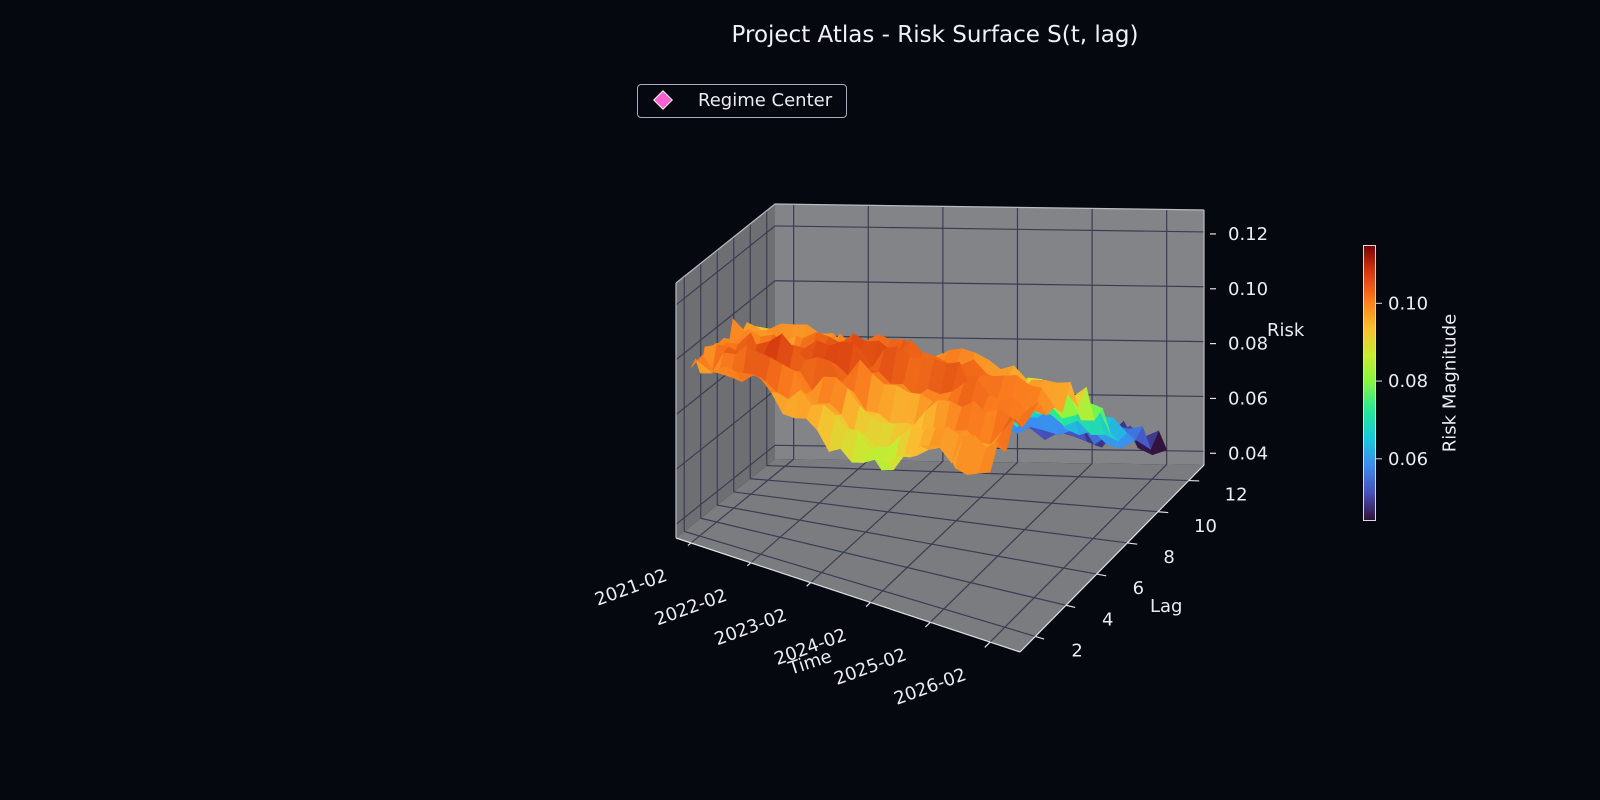 Image resolution: width=1600 pixels, height=800 pixels. I want to click on y-tick-label: 2, so click(1076, 650).